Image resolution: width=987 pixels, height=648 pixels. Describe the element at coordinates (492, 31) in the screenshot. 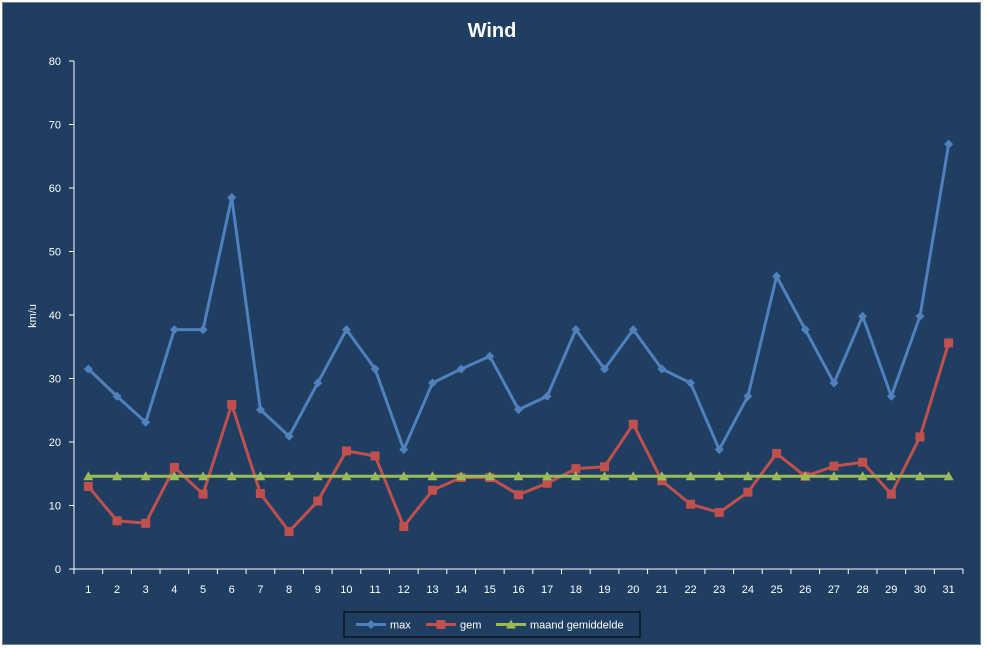

I see `chart-title: Wind` at that location.